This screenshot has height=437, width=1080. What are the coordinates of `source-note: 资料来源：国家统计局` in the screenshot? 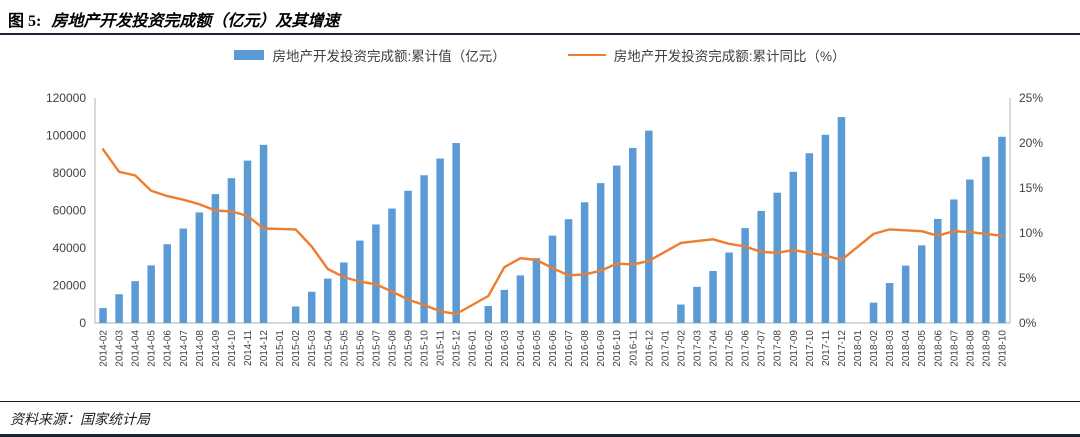 It's located at (80, 420).